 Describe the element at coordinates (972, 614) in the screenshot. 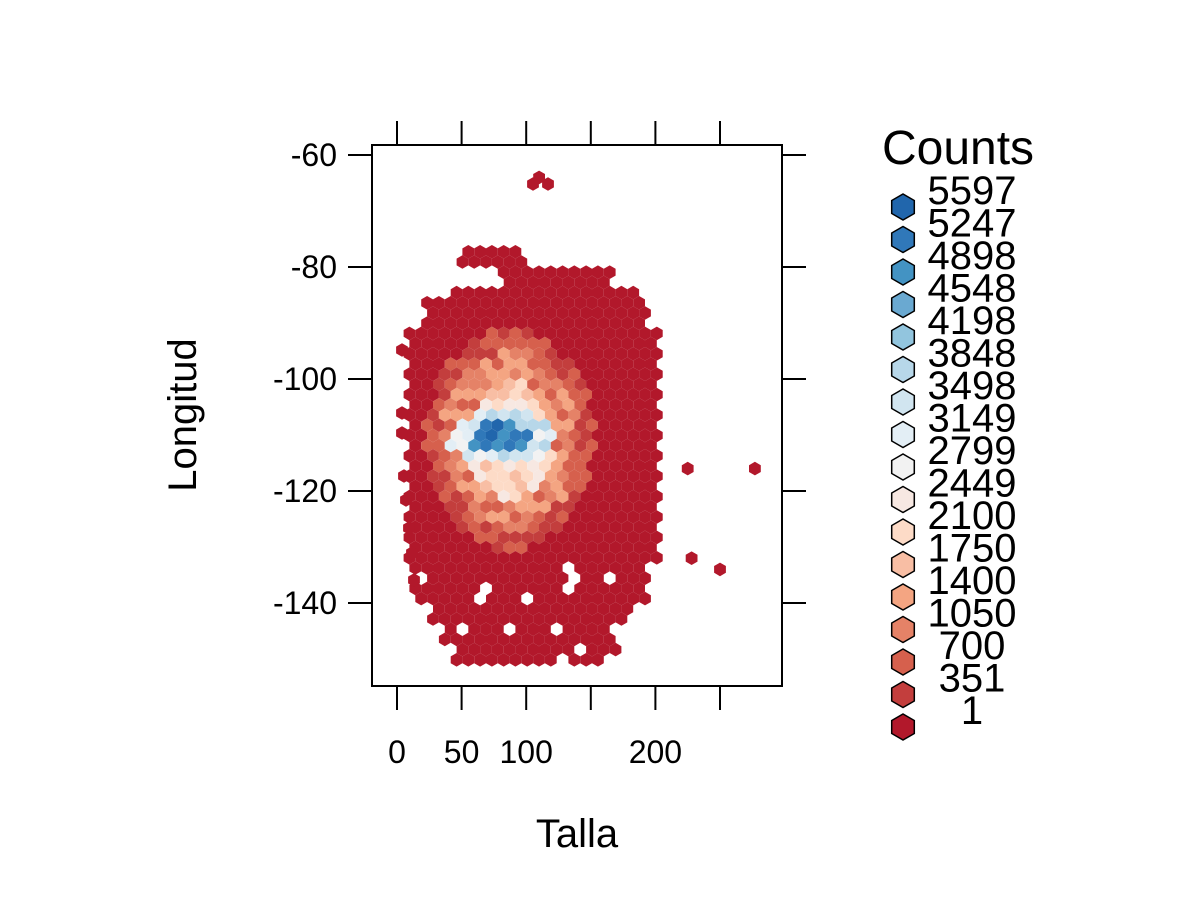

I see `legend-label: 1050` at that location.